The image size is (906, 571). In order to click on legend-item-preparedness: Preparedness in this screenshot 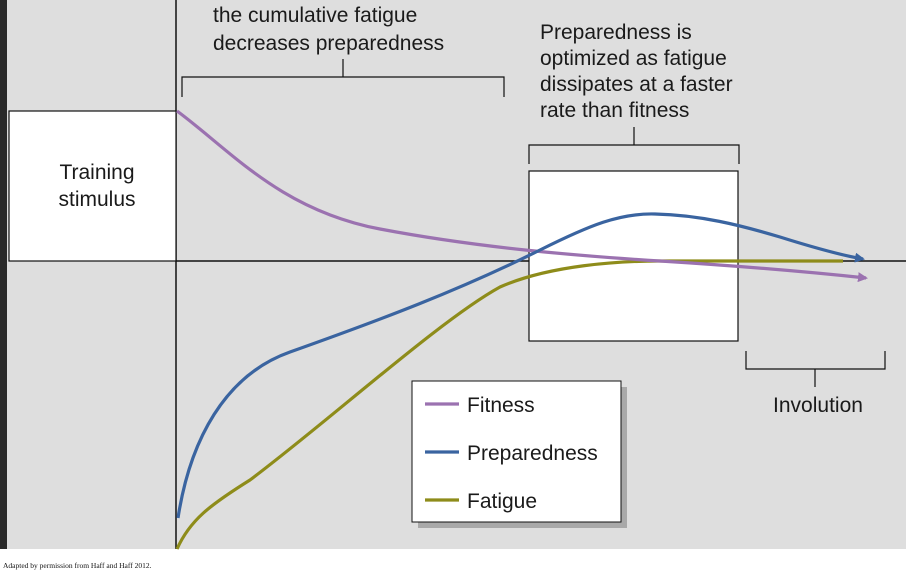, I will do `click(511, 453)`.